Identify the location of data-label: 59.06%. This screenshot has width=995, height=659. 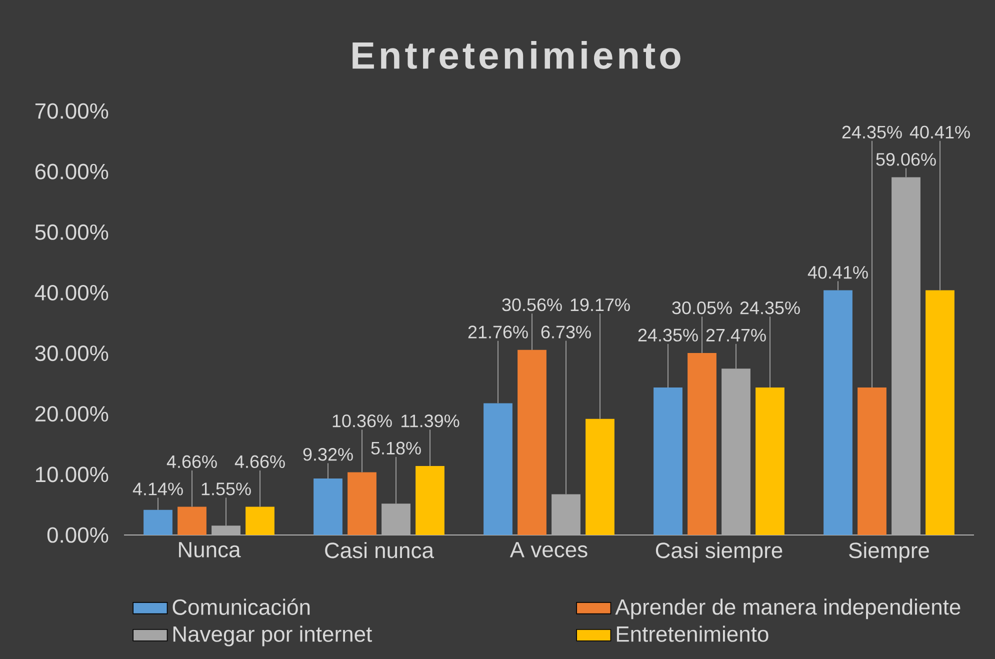
(906, 159).